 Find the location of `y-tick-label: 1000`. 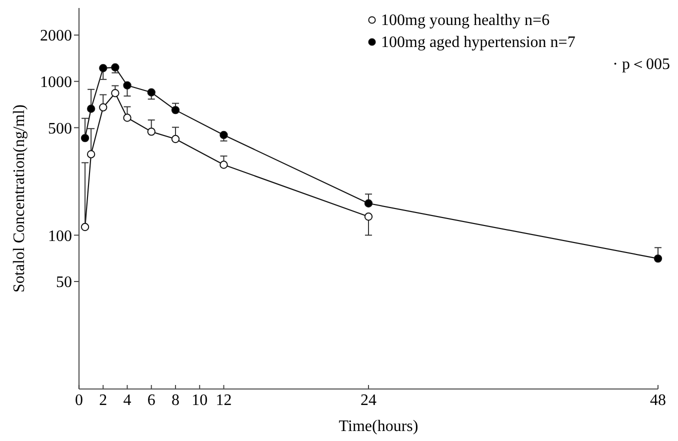

y-tick-label: 1000 is located at coordinates (56, 82).